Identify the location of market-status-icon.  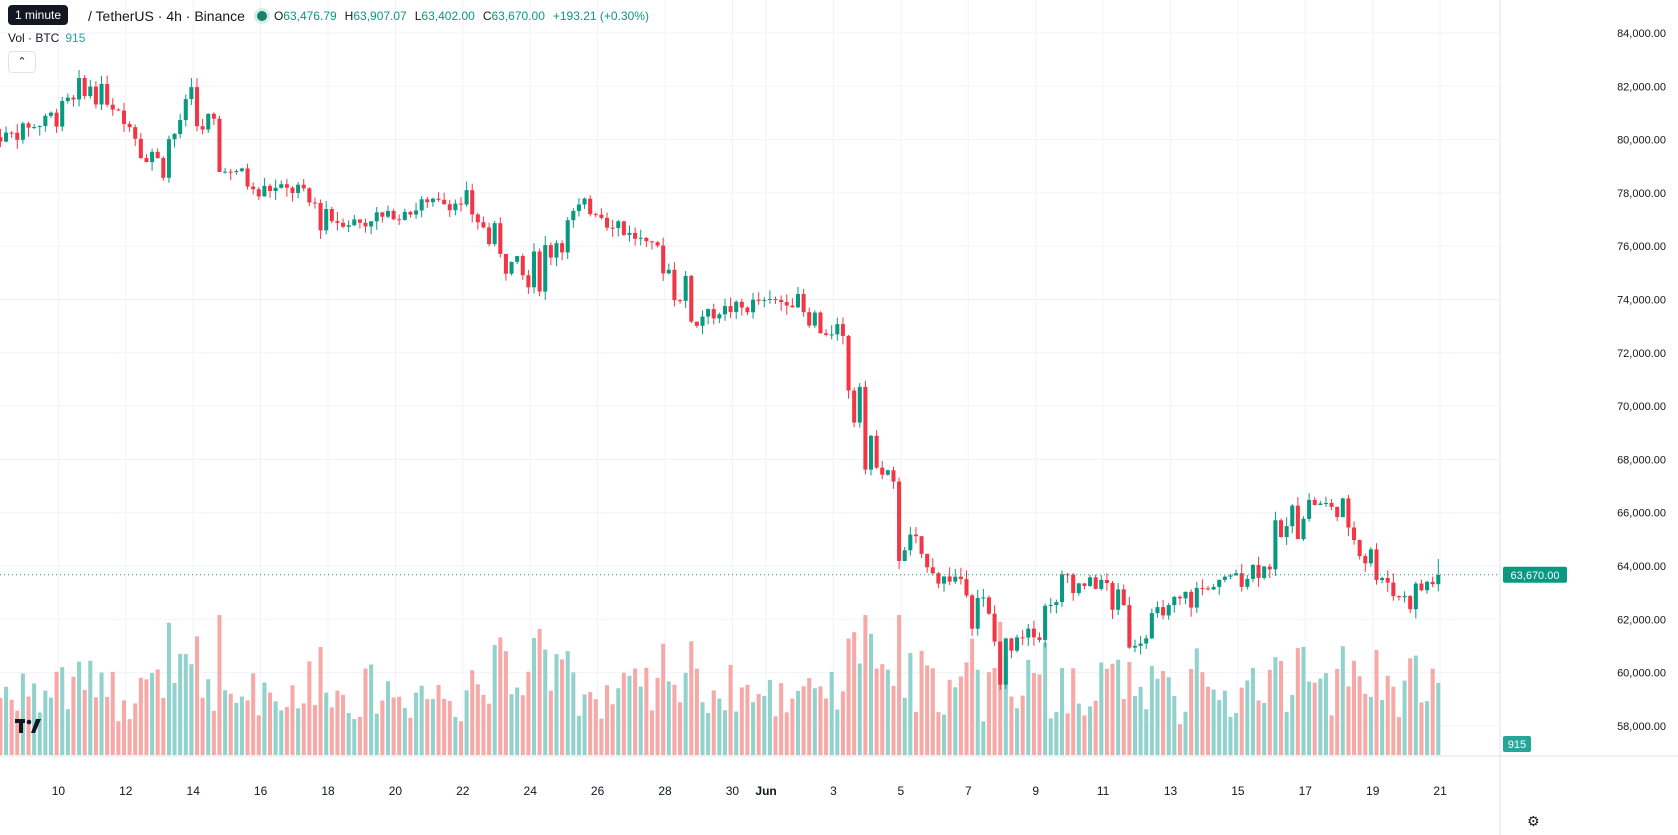
(261, 16).